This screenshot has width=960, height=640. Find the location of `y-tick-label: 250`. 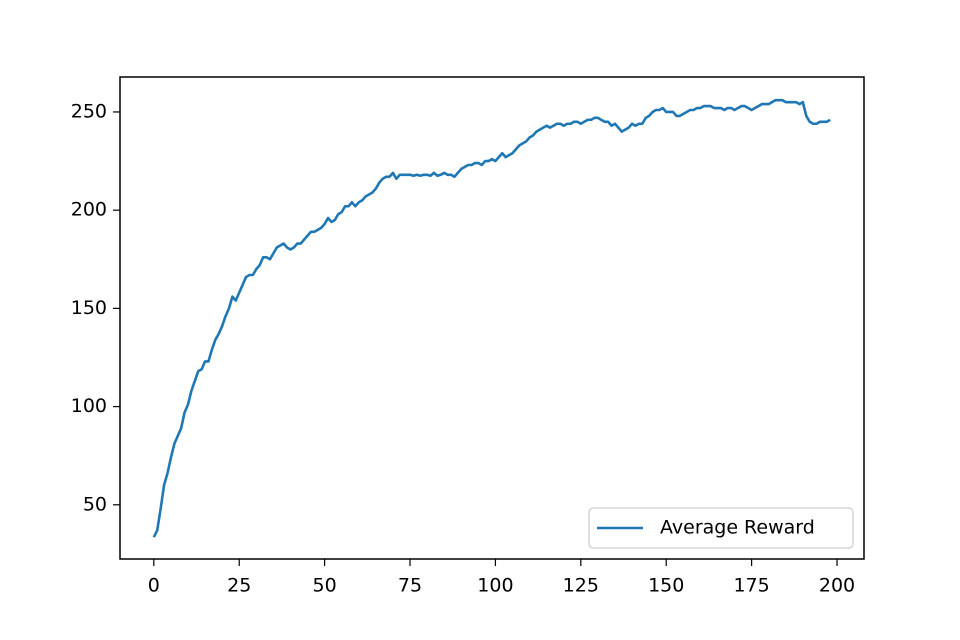

y-tick-label: 250 is located at coordinates (89, 111).